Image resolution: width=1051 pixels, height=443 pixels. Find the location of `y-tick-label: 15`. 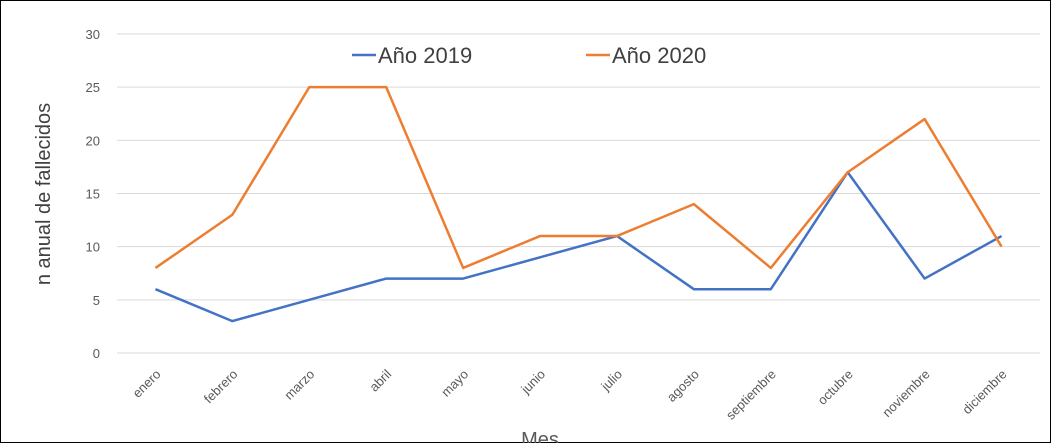

y-tick-label: 15 is located at coordinates (93, 194).